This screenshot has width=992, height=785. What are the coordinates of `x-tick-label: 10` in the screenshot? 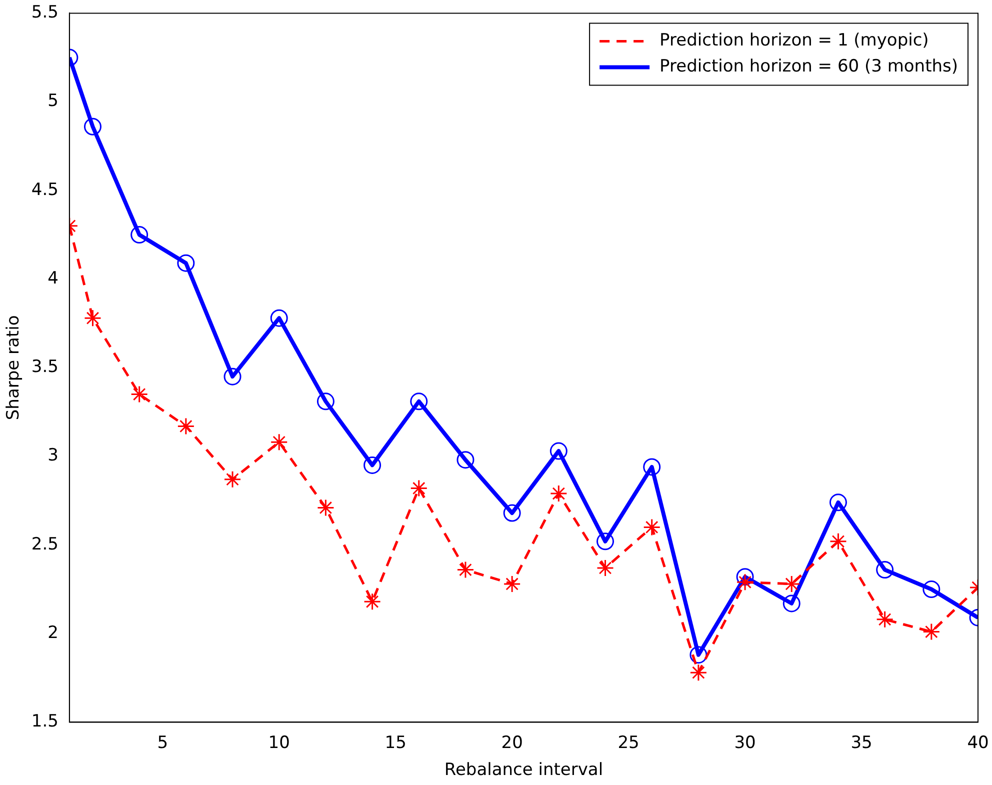 It's located at (279, 742).